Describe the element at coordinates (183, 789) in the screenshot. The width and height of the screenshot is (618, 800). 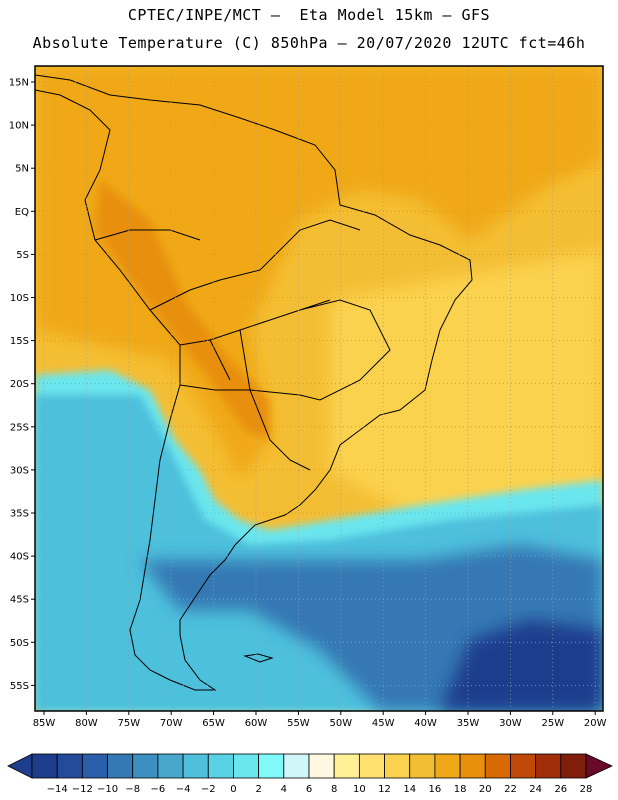
I see `colorbar-label: −4` at that location.